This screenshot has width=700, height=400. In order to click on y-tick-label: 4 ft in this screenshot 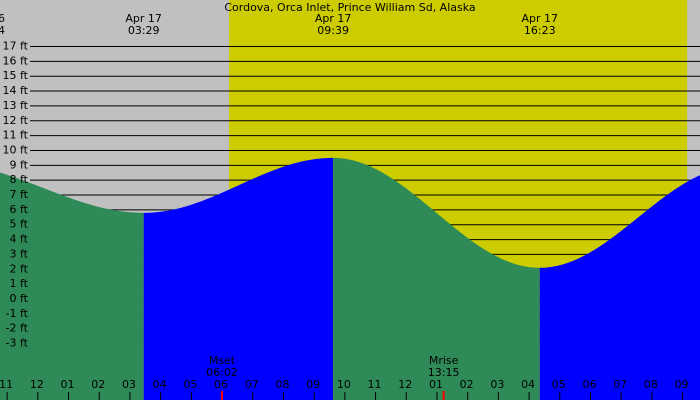, I will do `click(19, 239)`.